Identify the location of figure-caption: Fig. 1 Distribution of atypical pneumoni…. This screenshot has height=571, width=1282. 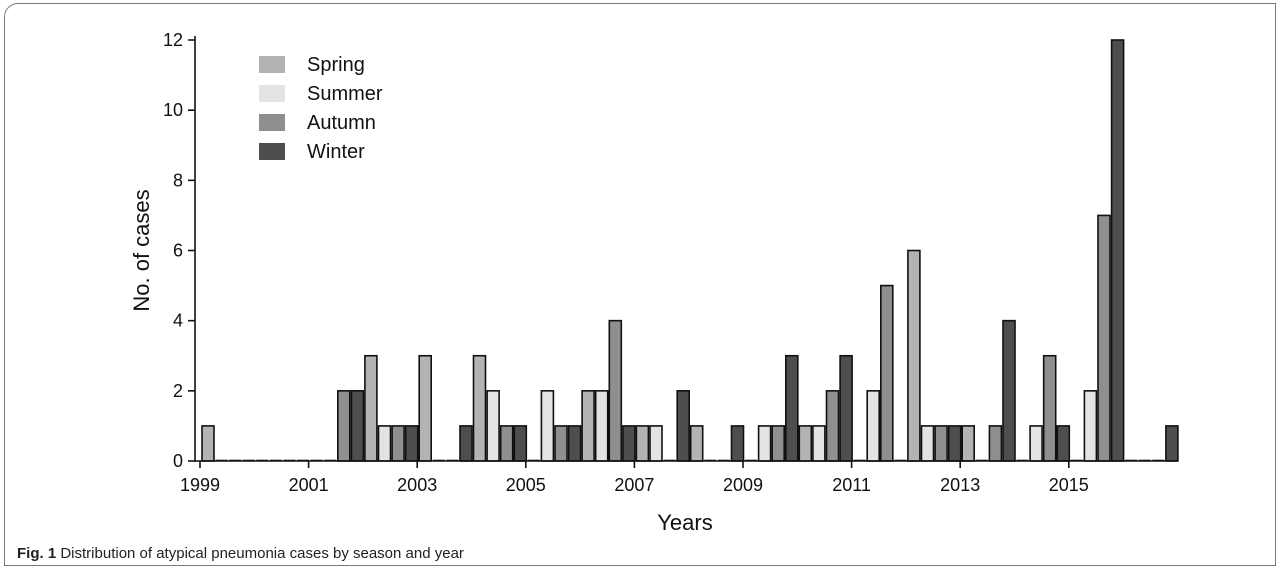
(240, 553).